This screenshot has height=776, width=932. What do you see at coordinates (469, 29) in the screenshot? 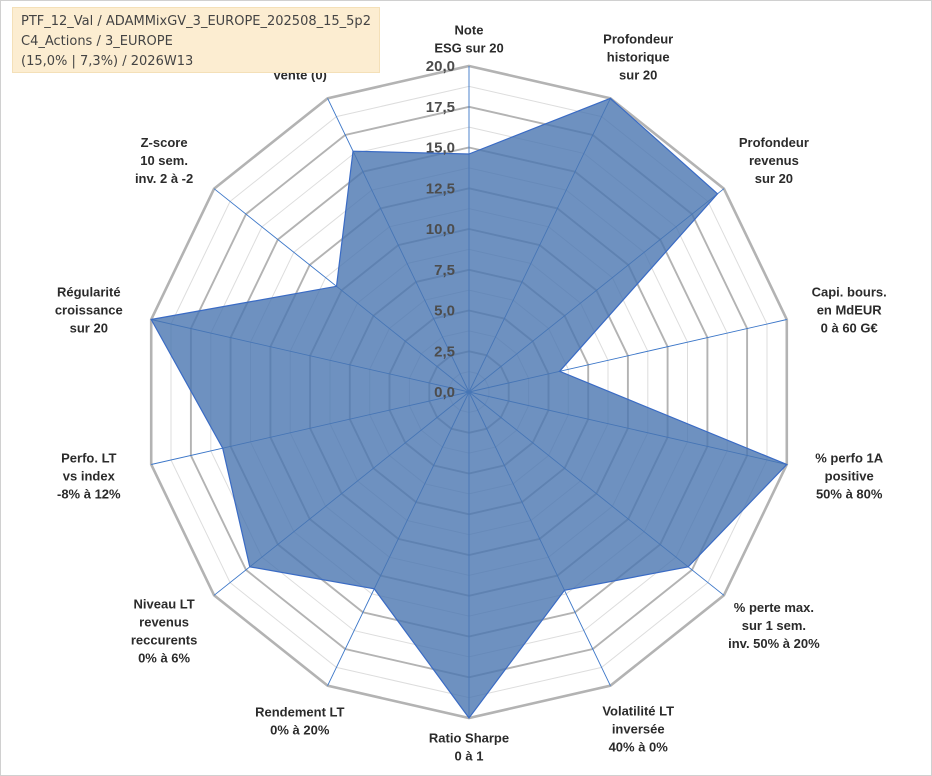
I see `axis-label-line: Note` at bounding box center [469, 29].